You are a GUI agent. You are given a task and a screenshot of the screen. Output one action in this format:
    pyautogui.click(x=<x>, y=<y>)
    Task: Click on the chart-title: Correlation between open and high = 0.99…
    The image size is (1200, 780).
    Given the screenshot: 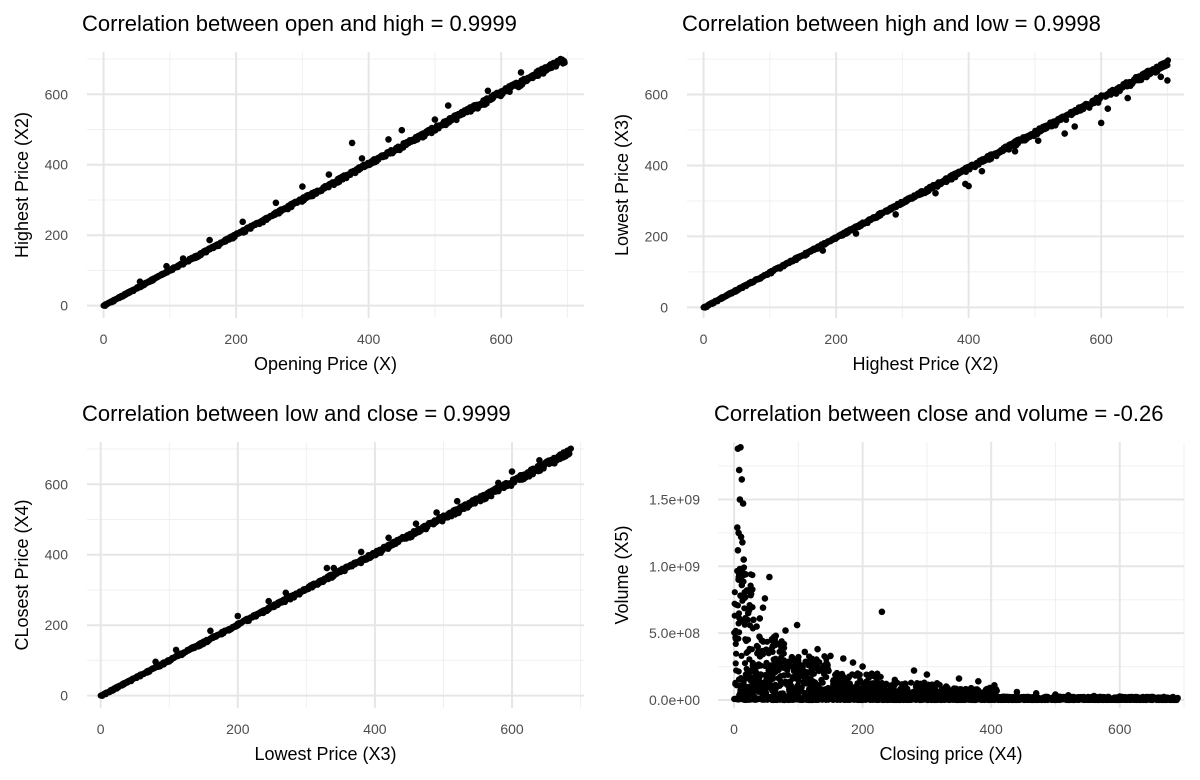 What is the action you would take?
    pyautogui.click(x=299, y=23)
    